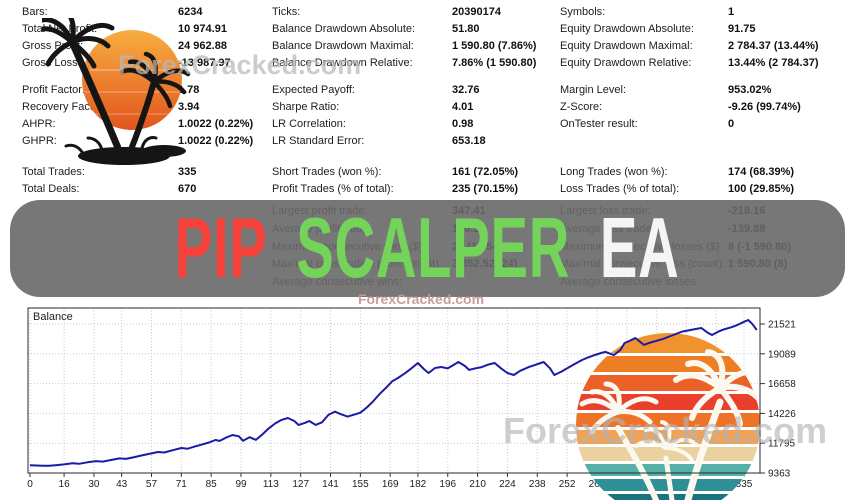  What do you see at coordinates (309, 124) in the screenshot?
I see `stat-label: LR Correlation:` at bounding box center [309, 124].